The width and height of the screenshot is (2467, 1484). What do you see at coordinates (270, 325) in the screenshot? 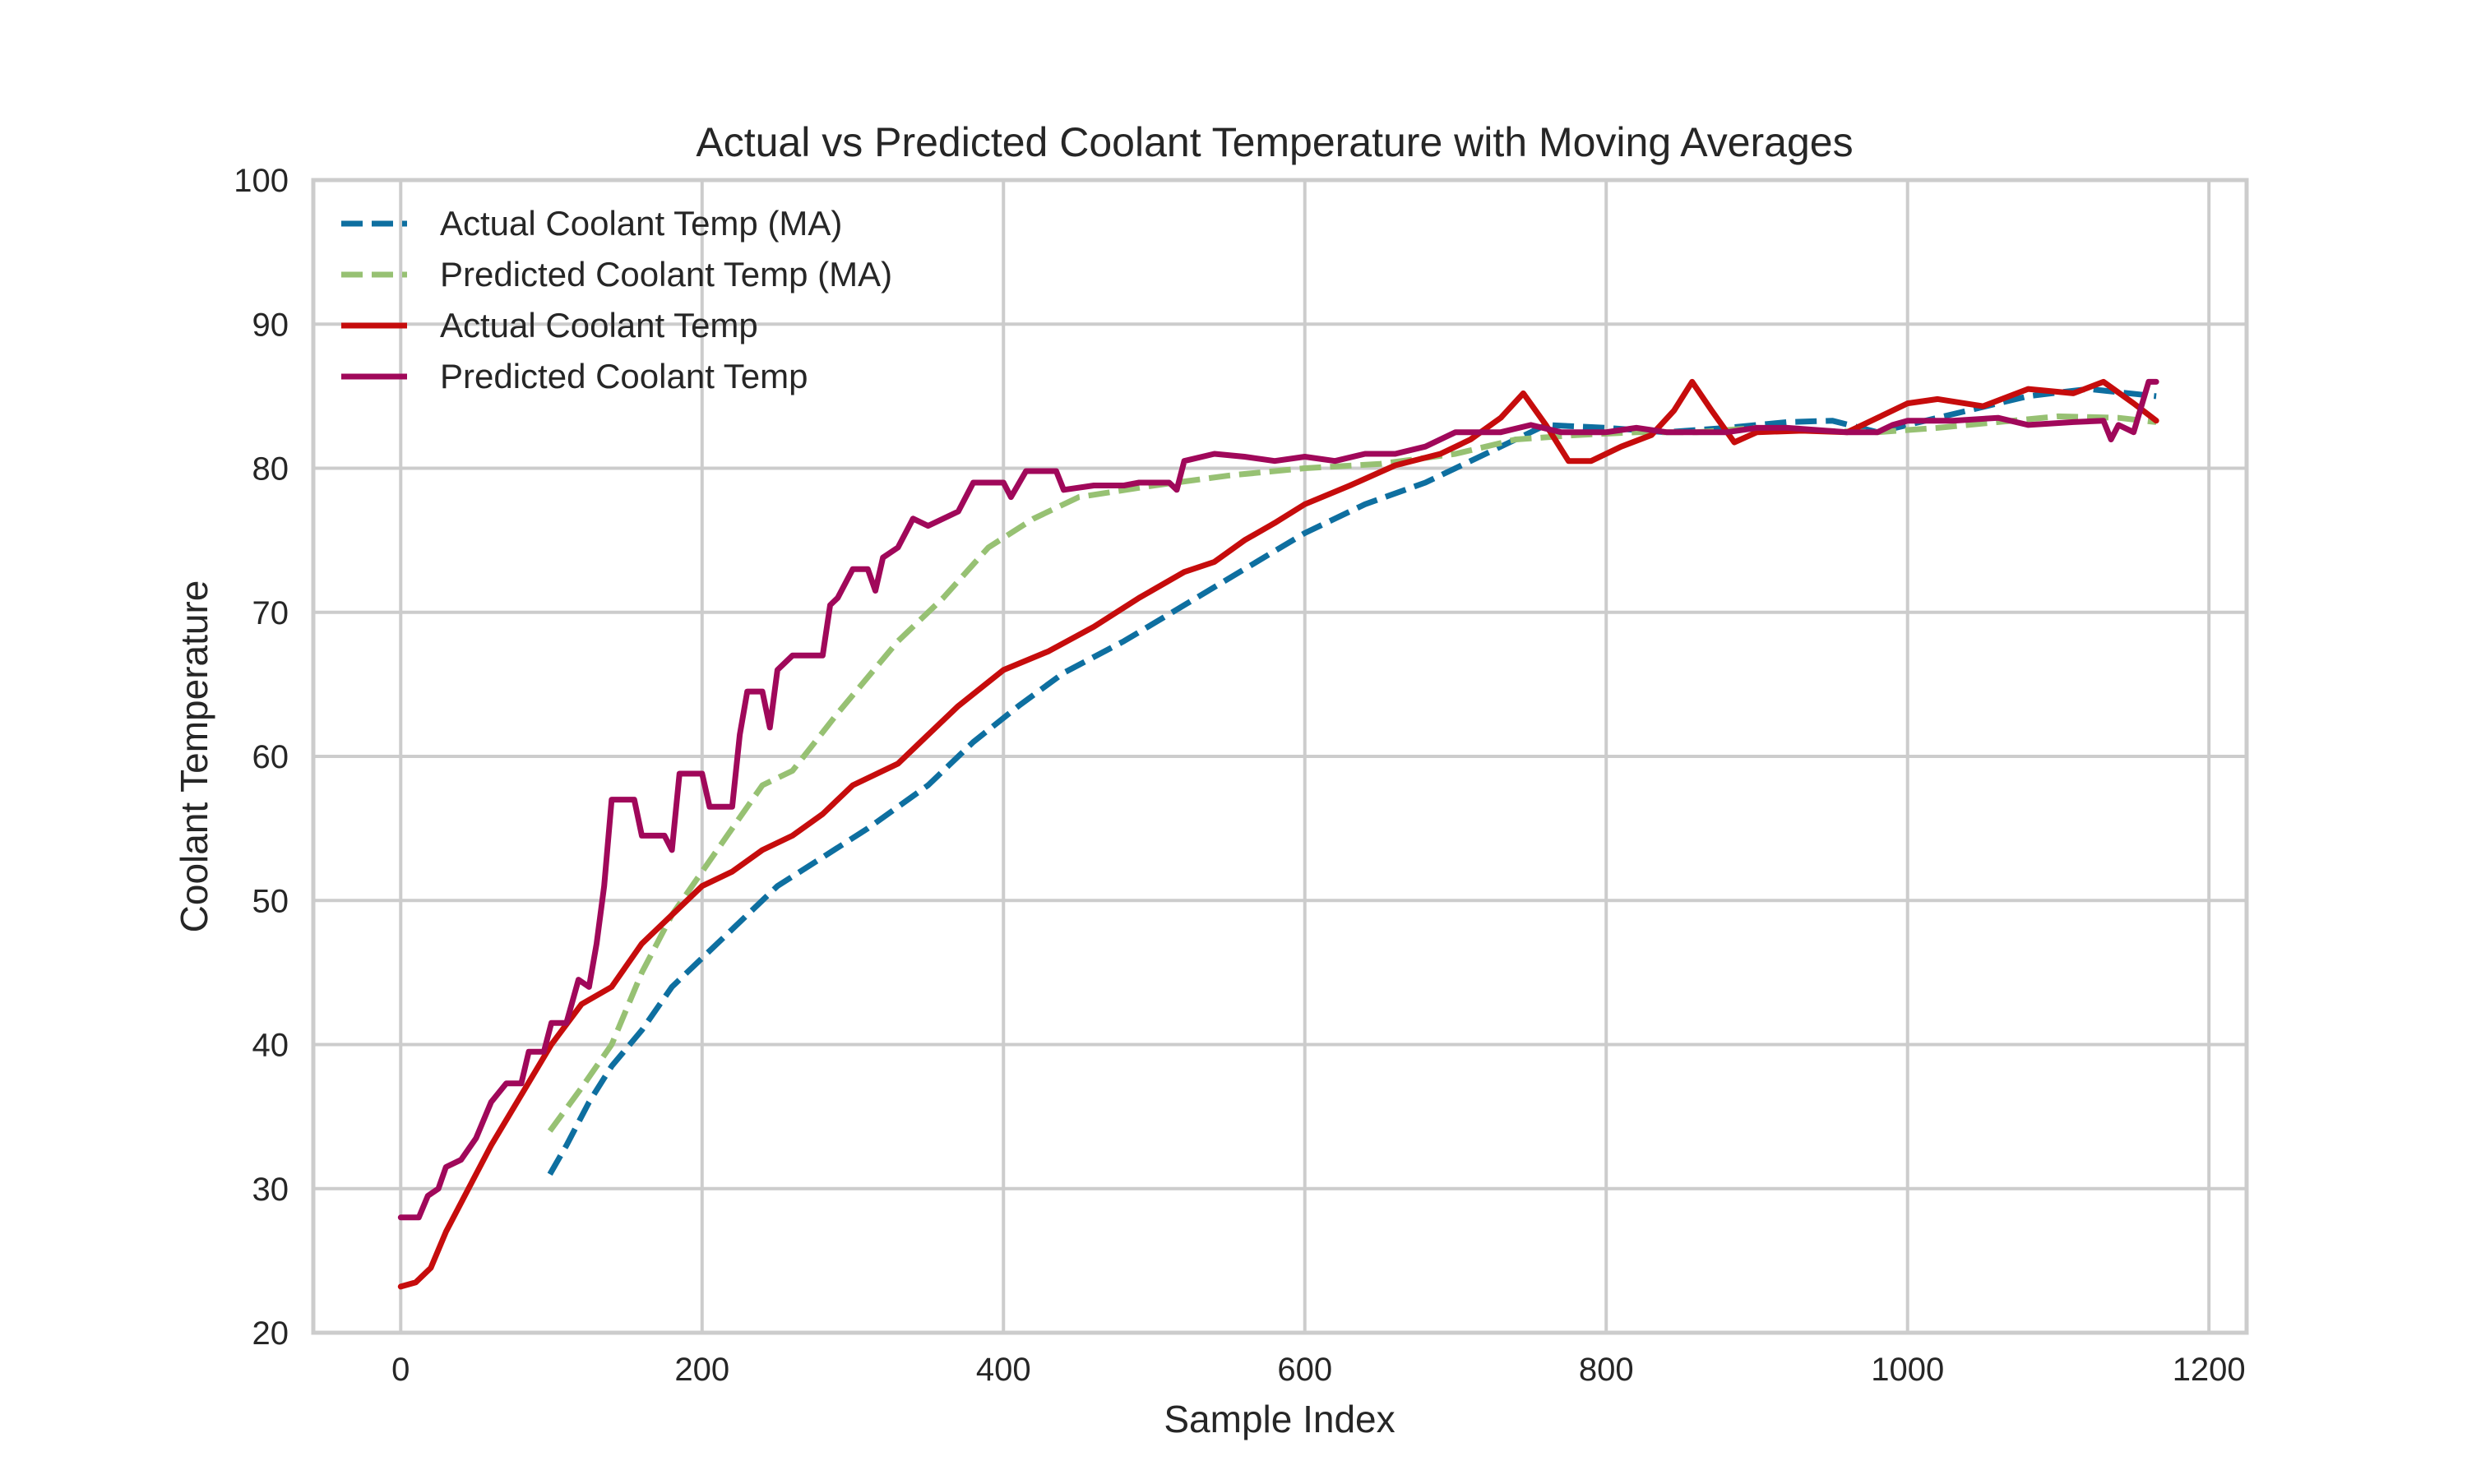
I see `y-tick-label: 90` at bounding box center [270, 325].